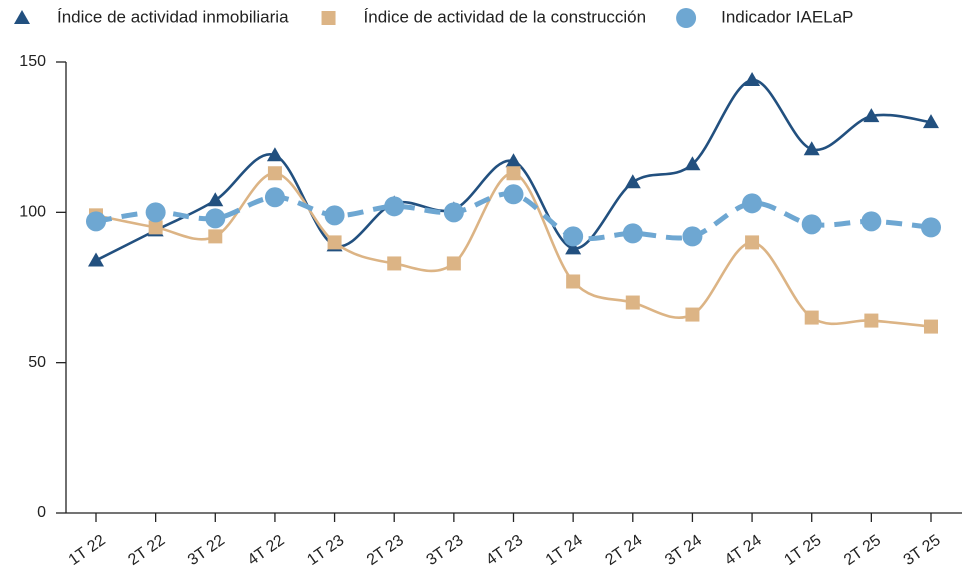  I want to click on x-tick-label: 3T 22, so click(206, 550).